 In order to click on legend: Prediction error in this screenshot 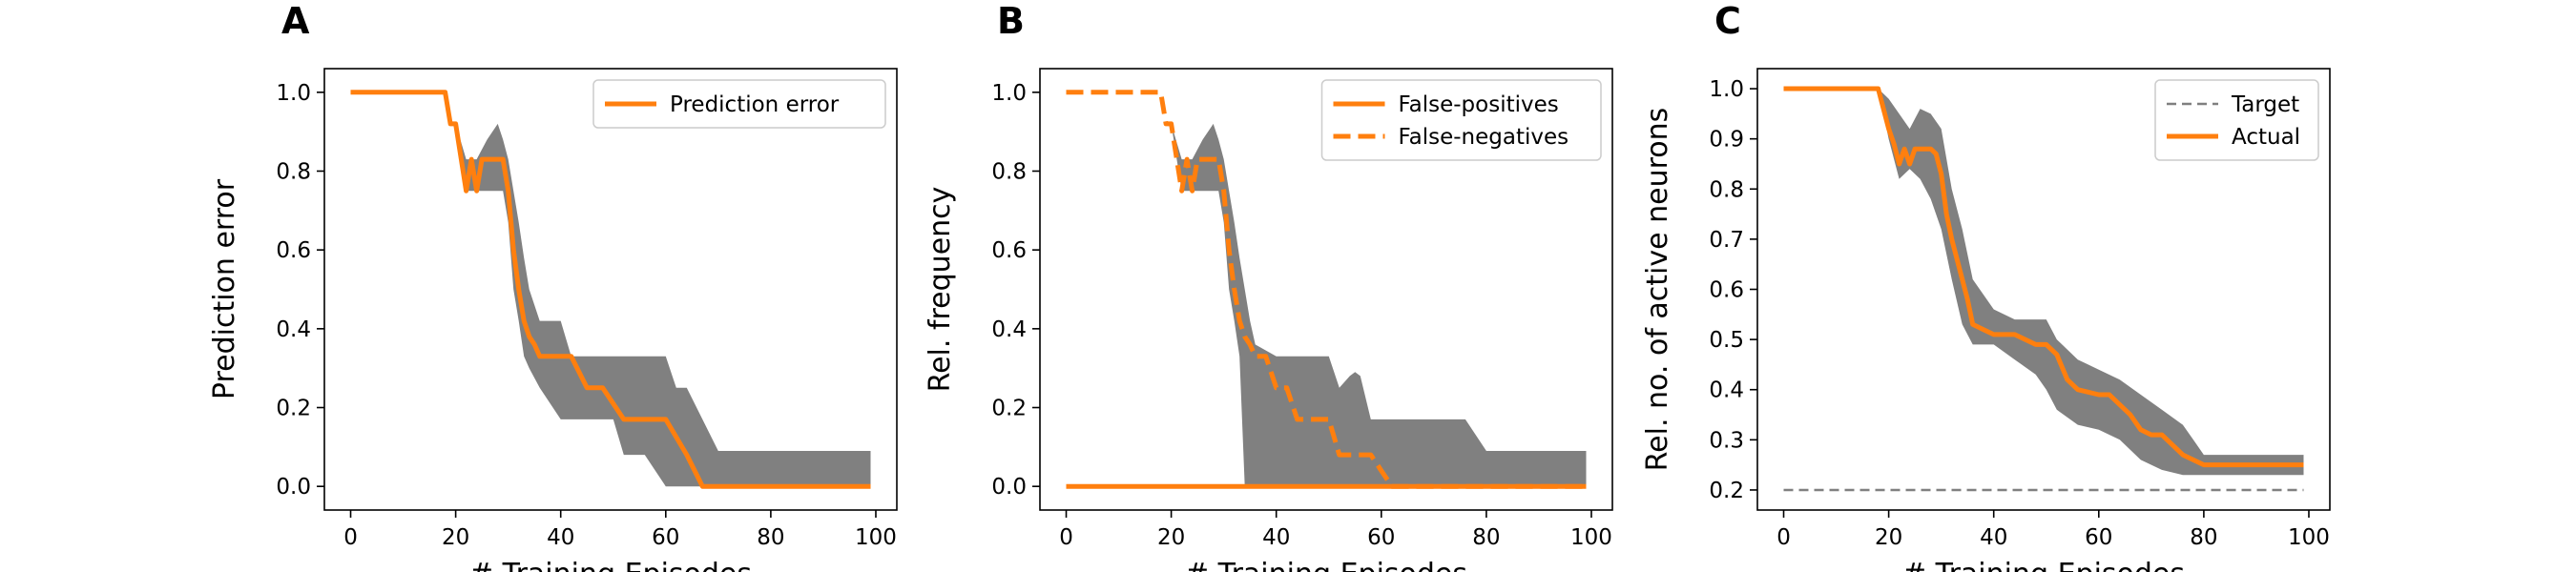, I will do `click(739, 104)`.